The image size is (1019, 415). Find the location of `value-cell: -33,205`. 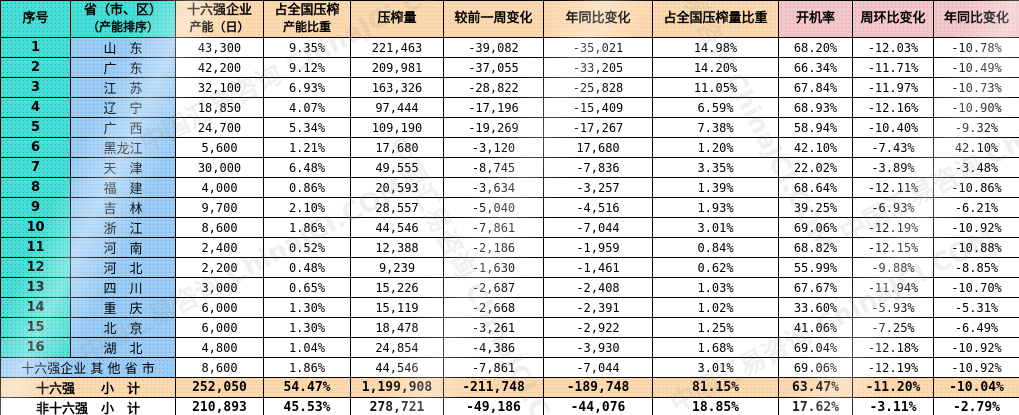

value-cell: -33,205 is located at coordinates (598, 67).